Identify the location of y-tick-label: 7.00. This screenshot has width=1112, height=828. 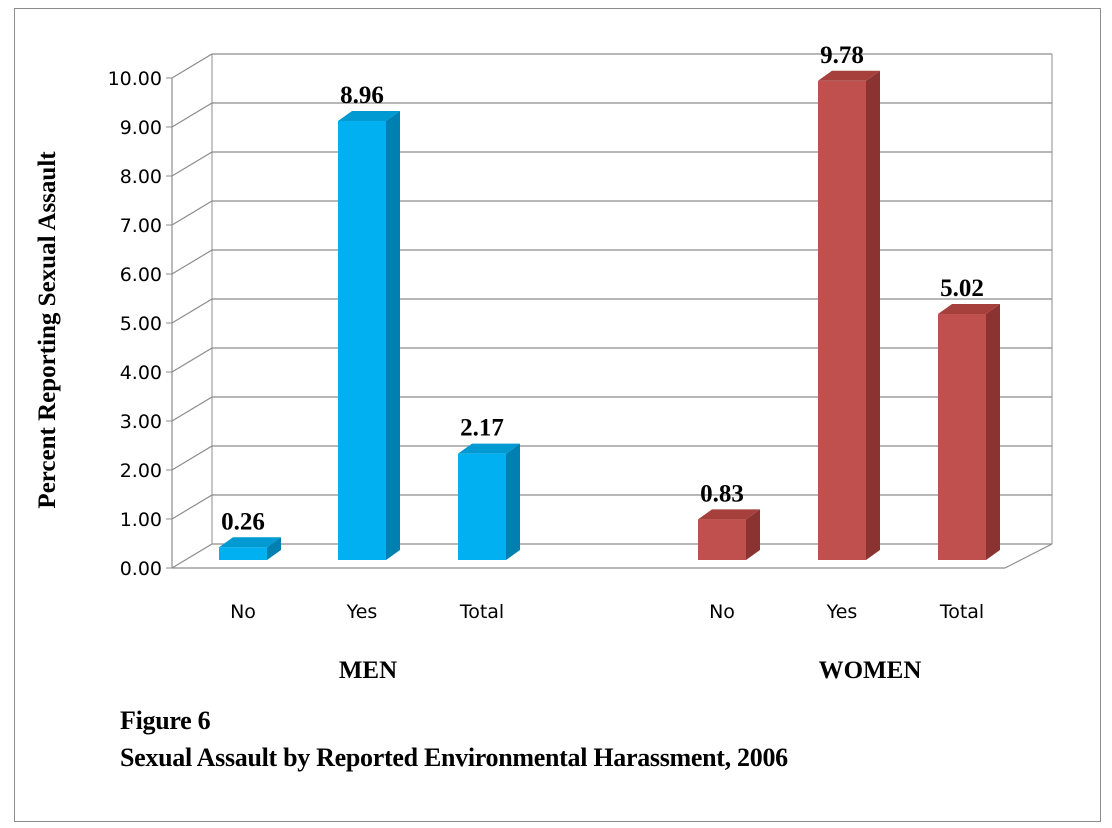
(141, 226).